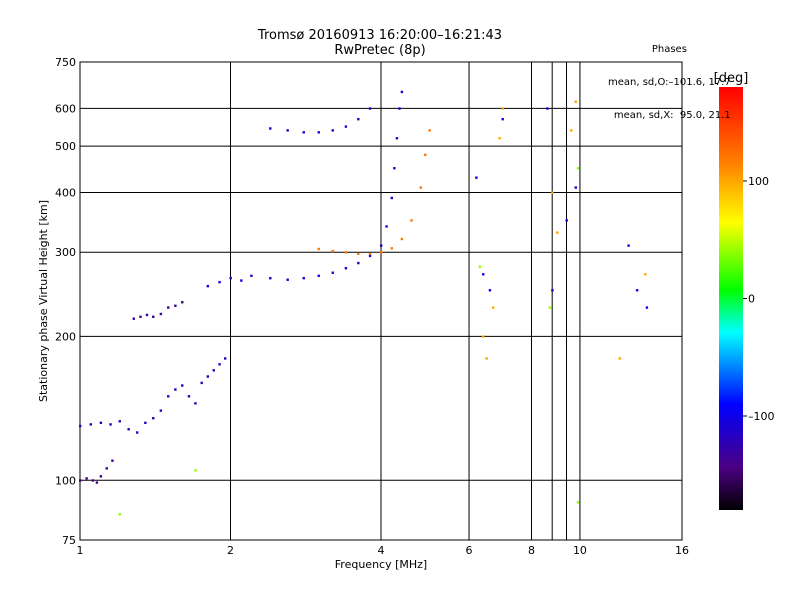 This screenshot has height=600, width=800. I want to click on stats-heading: Phases, so click(669, 49).